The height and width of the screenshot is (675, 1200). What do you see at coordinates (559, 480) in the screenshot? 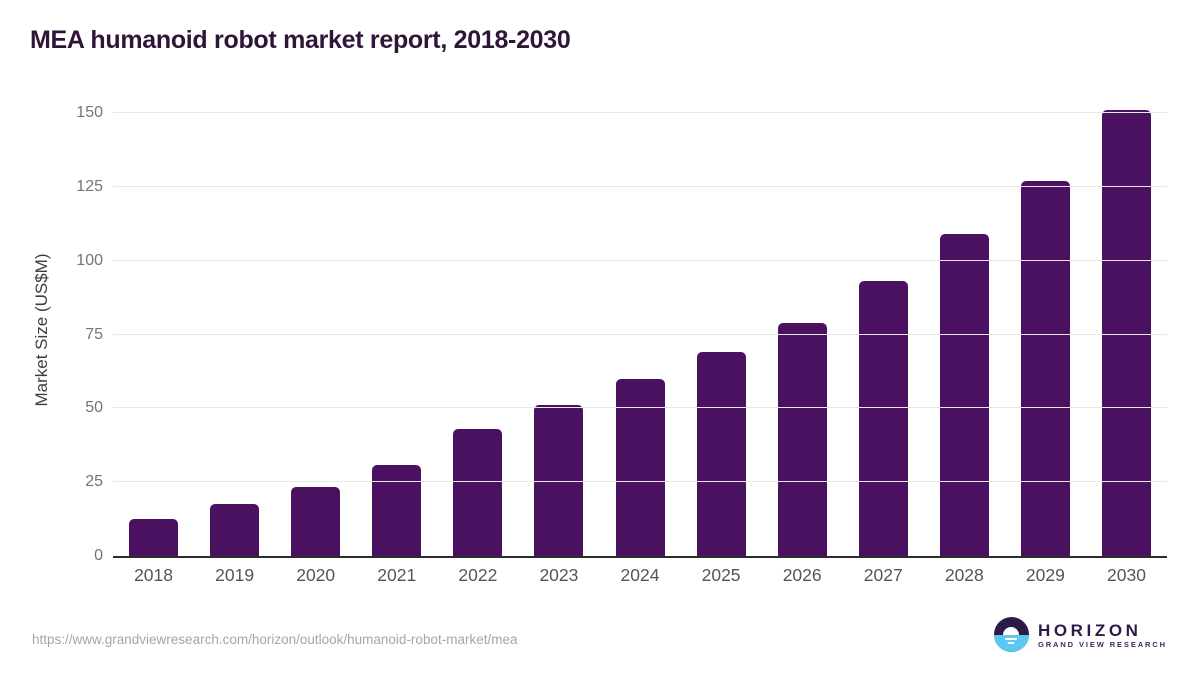
I see `bar-2023` at bounding box center [559, 480].